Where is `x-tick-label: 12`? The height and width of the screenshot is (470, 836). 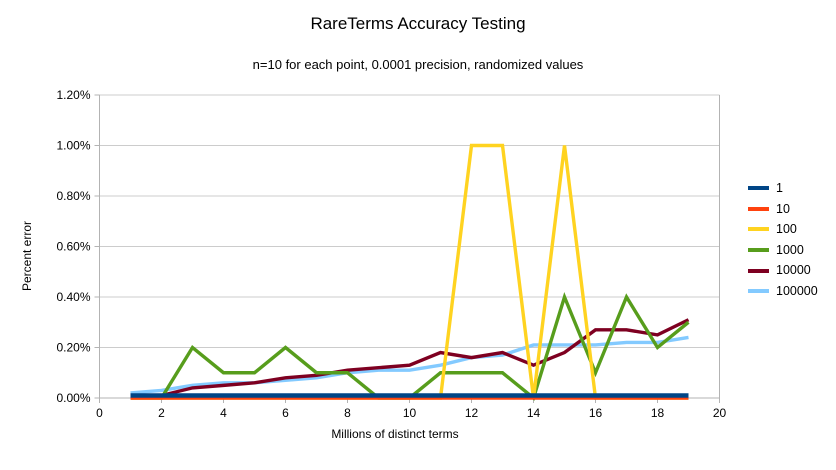
x-tick-label: 12 is located at coordinates (472, 413).